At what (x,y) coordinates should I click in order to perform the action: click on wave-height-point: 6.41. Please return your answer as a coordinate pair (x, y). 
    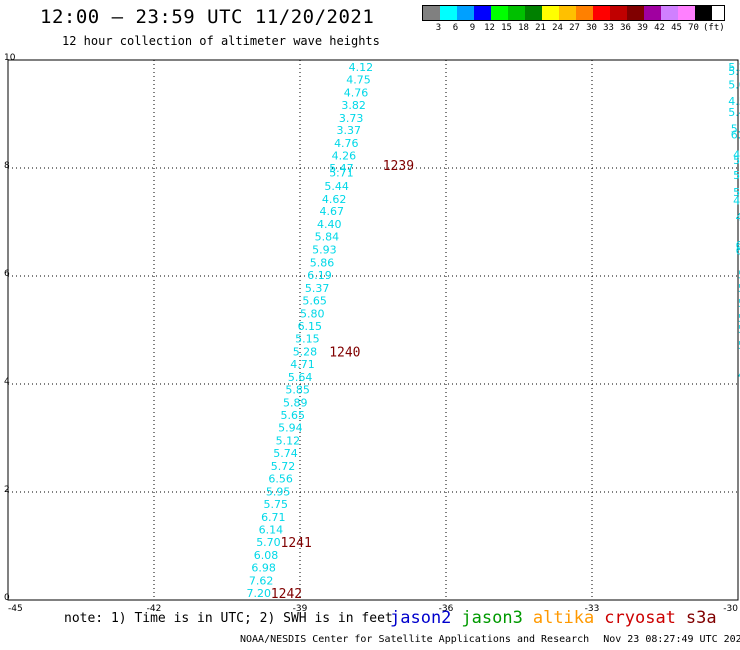
    Looking at the image, I should click on (735, 135).